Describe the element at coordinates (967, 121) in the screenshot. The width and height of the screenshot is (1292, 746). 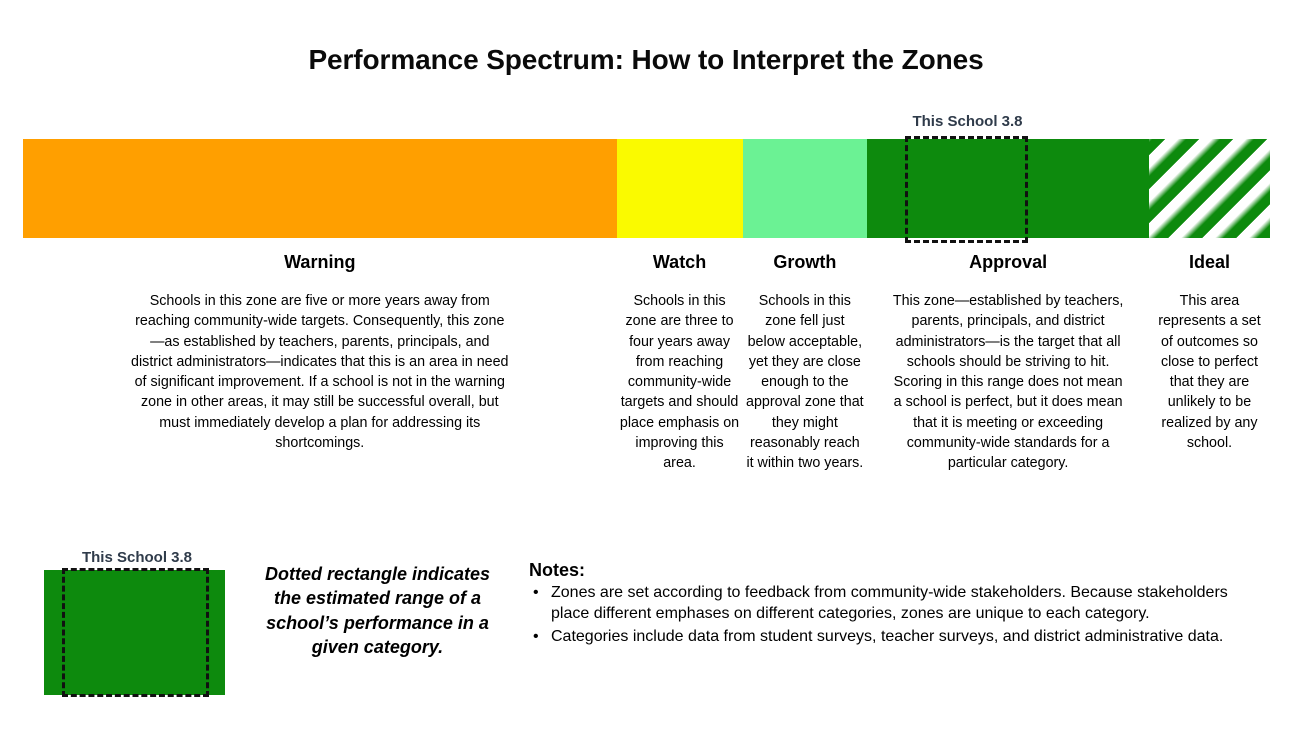
I see `this-school-marker-label: This School 3.8` at that location.